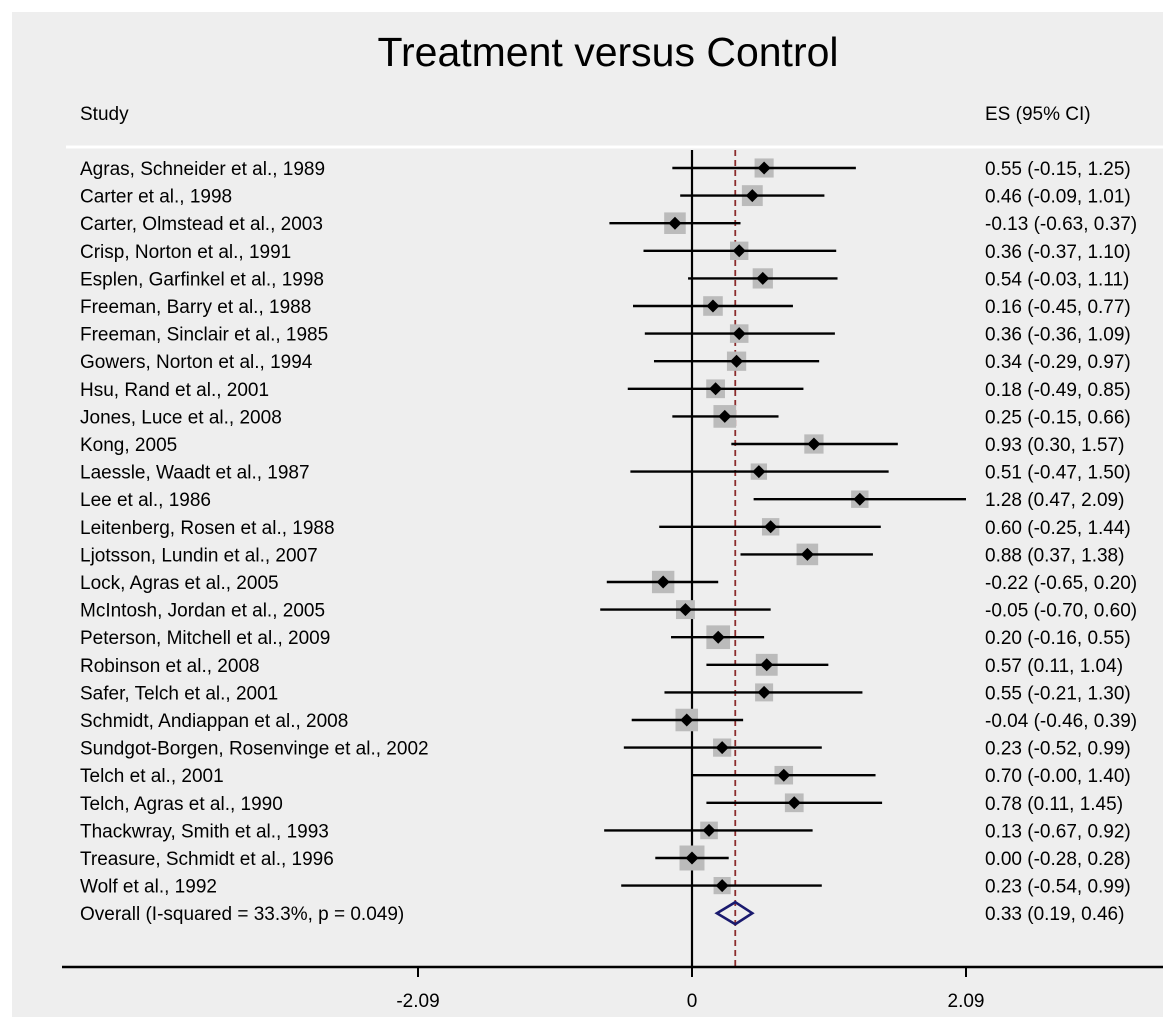  What do you see at coordinates (254, 749) in the screenshot?
I see `study-name: Sundgot-Borgen, Rosenvinge et al., 2002` at bounding box center [254, 749].